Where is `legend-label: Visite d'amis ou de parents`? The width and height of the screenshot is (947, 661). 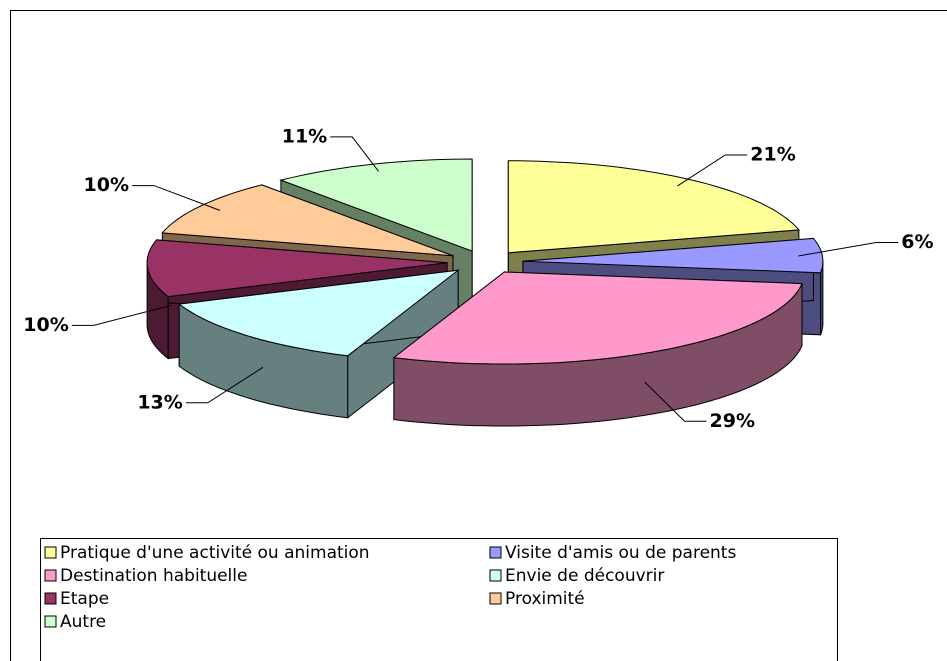 legend-label: Visite d'amis ou de parents is located at coordinates (620, 553).